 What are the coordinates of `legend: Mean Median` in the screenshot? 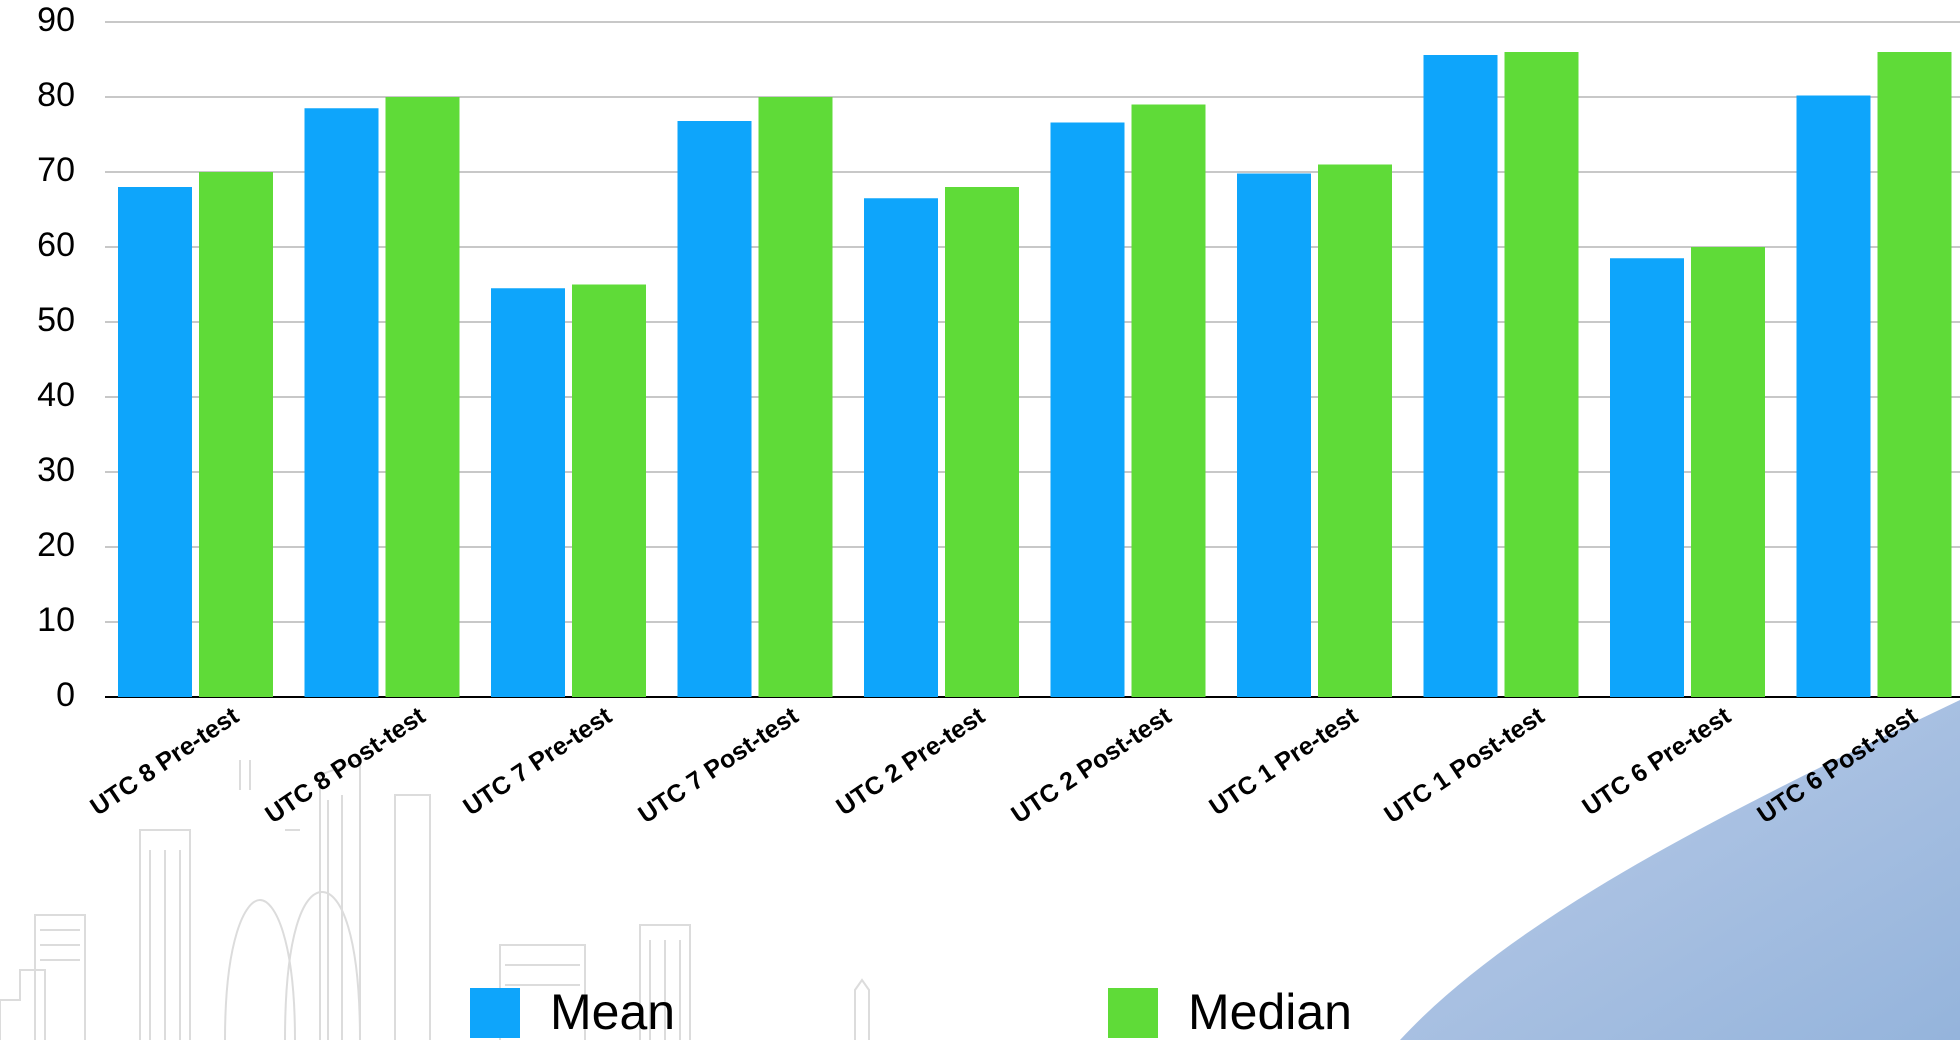 It's located at (980, 1012).